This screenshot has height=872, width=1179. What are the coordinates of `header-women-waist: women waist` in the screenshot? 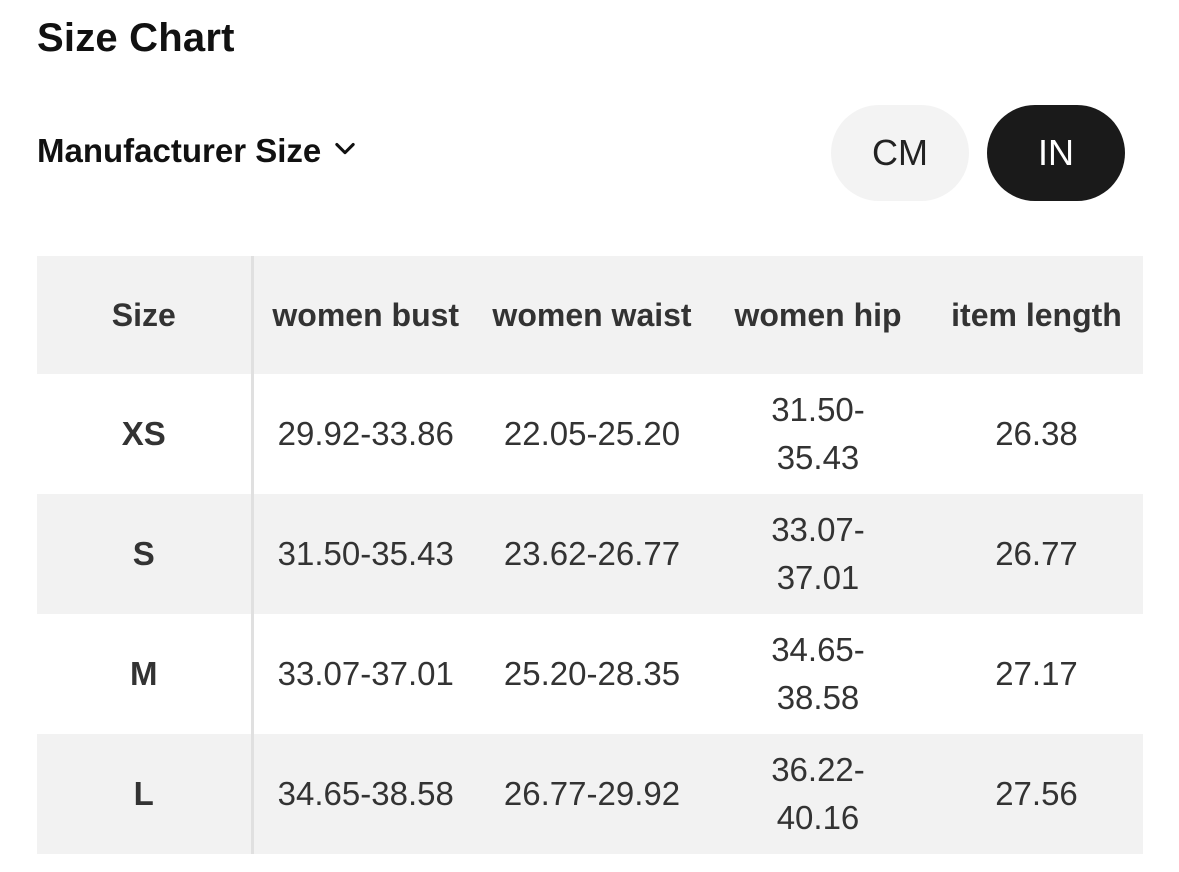 It's located at (592, 315).